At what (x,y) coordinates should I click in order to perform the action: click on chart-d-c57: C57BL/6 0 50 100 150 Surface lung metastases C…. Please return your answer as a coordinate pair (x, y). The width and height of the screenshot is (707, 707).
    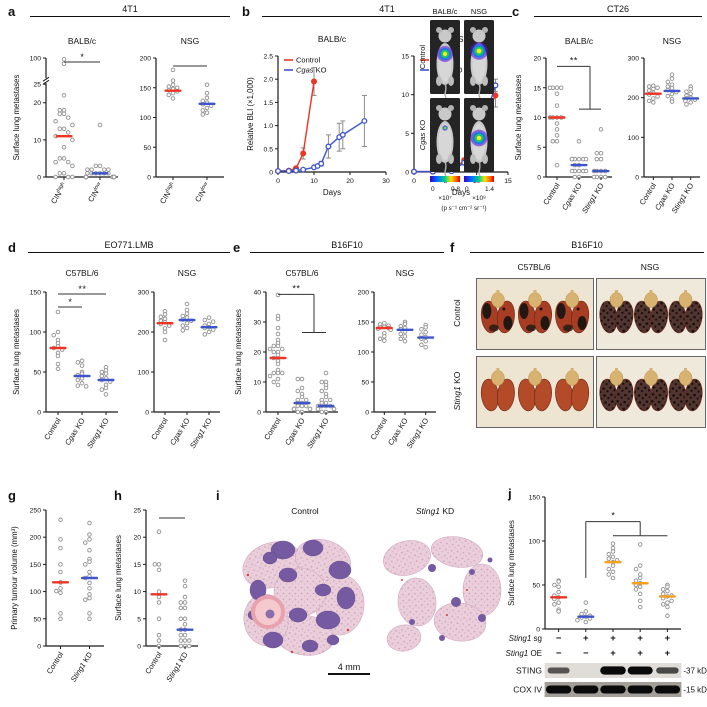
    Looking at the image, I should click on (67, 370).